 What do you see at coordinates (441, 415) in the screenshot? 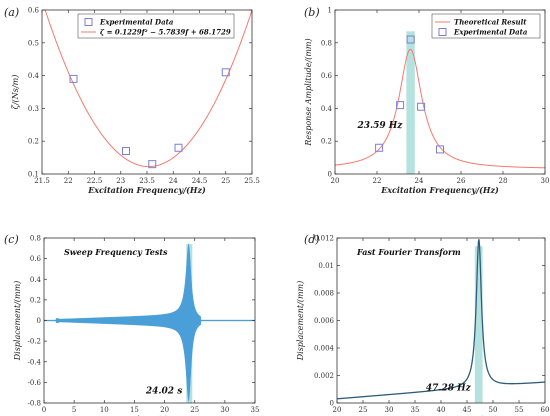
I see `x-axis-label: Response Frequency/(Hz)` at bounding box center [441, 415].